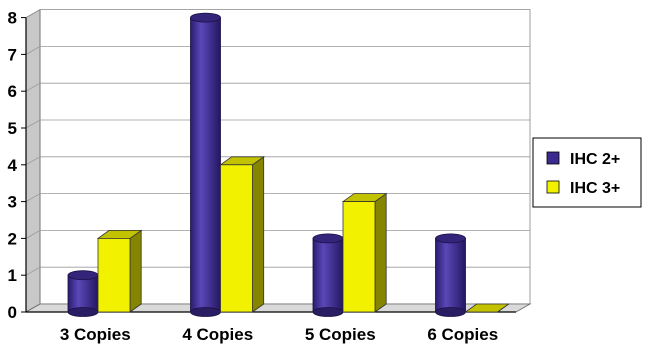 The image size is (649, 347). Describe the element at coordinates (12, 91) in the screenshot. I see `y-tick-label: 6` at that location.